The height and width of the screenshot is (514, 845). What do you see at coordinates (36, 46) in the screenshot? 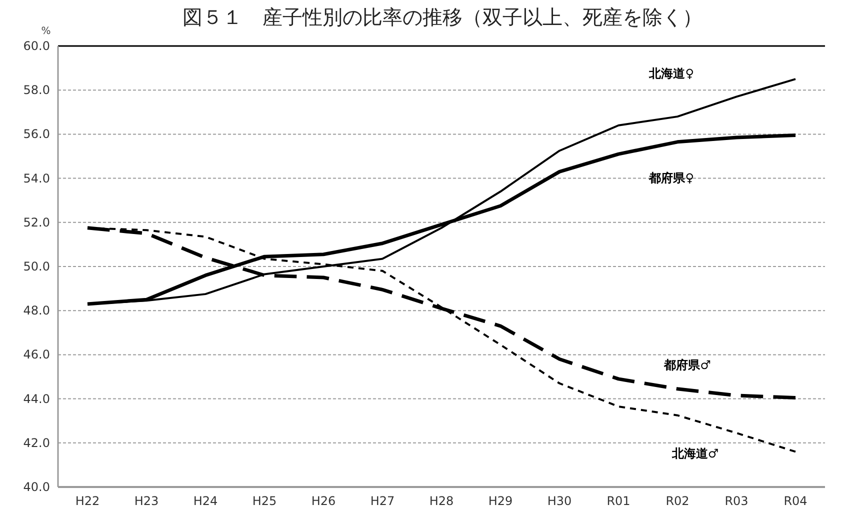
I see `y-tick-label: 60.0` at bounding box center [36, 46].